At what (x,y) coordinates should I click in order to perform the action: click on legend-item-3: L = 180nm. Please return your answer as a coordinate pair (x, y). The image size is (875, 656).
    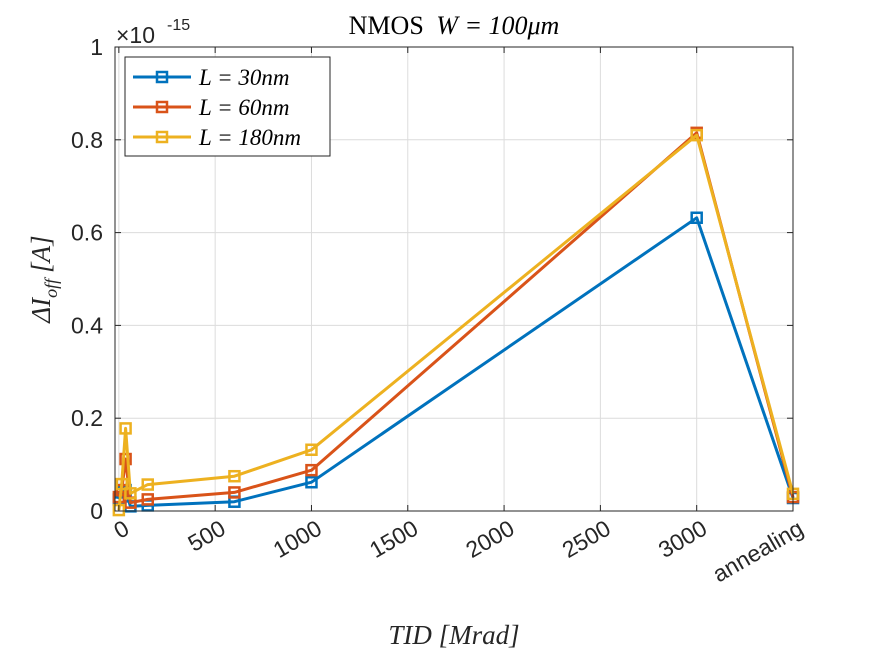
    Looking at the image, I should click on (217, 137).